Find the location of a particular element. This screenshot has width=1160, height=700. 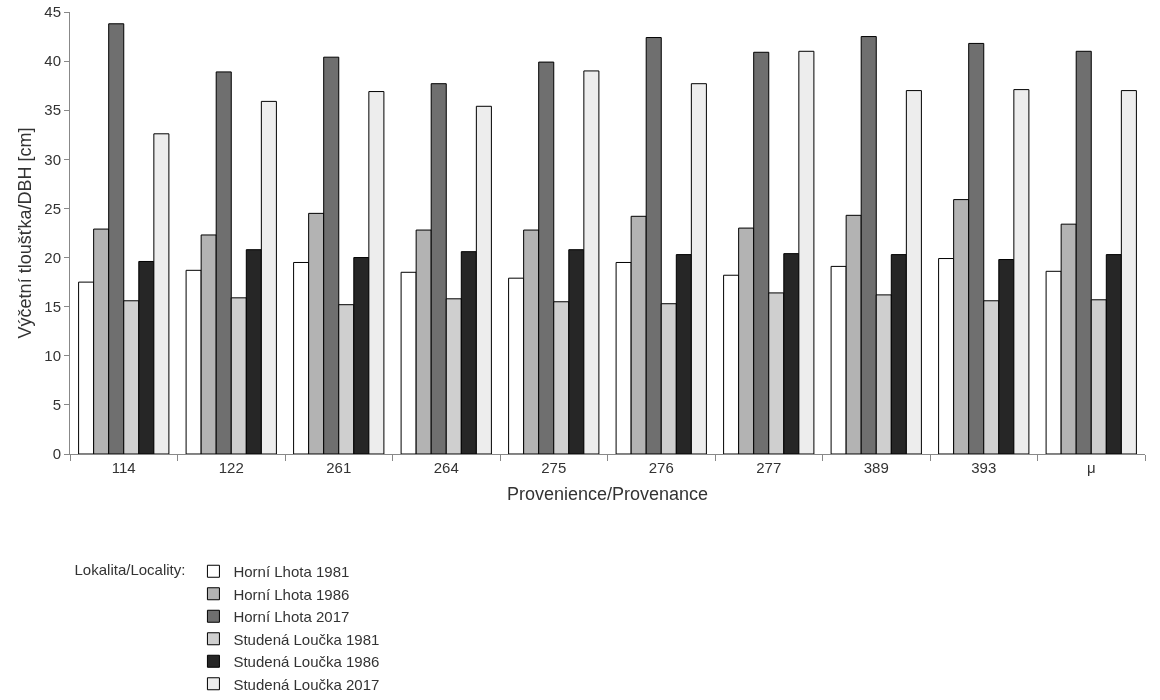

x-tick-label: 264 is located at coordinates (446, 467).